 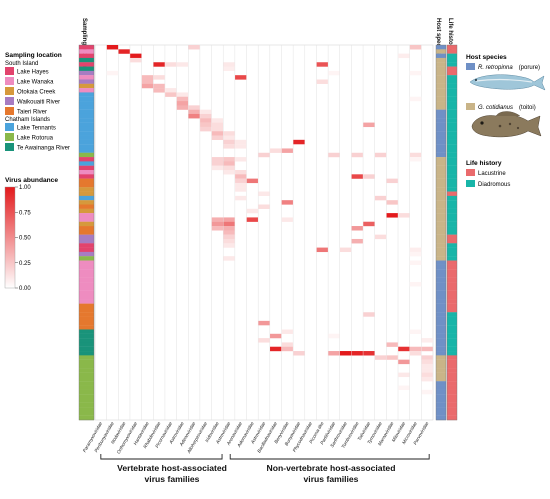 What do you see at coordinates (470, 172) in the screenshot?
I see `life-swatch-lacustrine` at bounding box center [470, 172].